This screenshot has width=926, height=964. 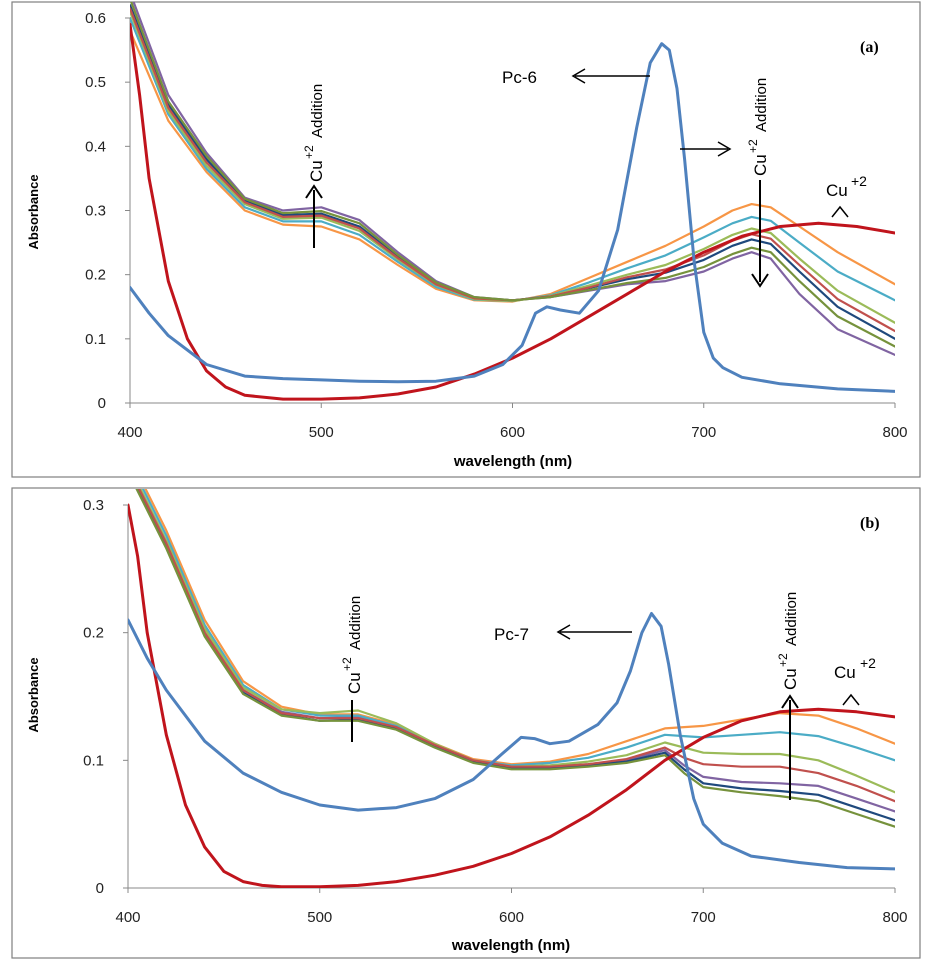 I want to click on panel-b-addition-annotation-right: Cu +2 Addition, so click(x=788, y=696).